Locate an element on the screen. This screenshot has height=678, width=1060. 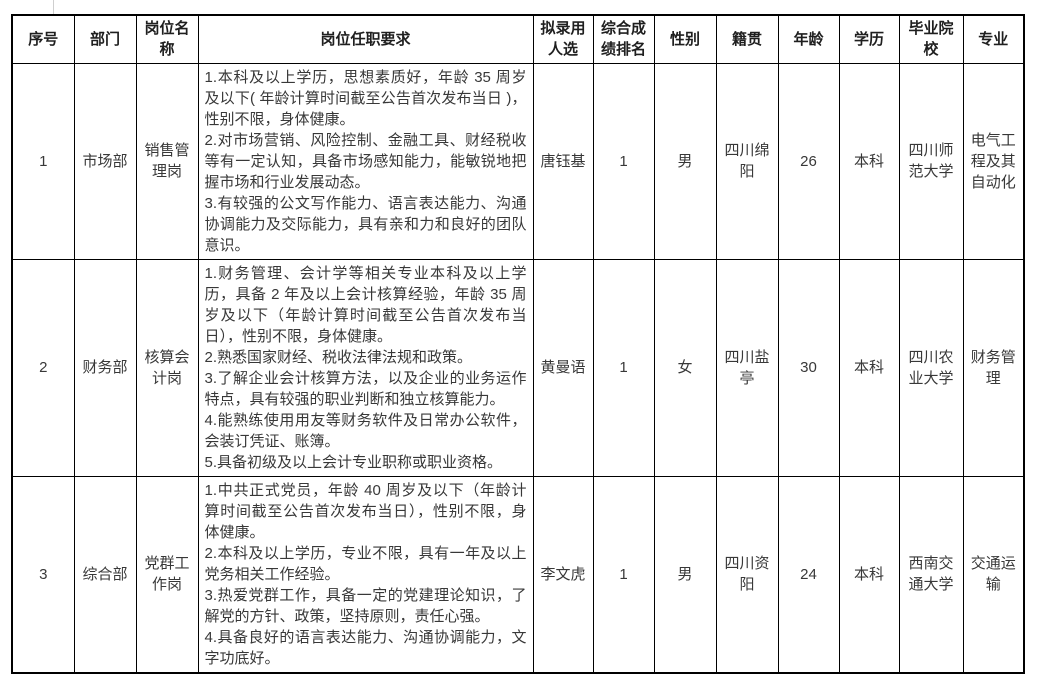
cell-age: 26 is located at coordinates (808, 161).